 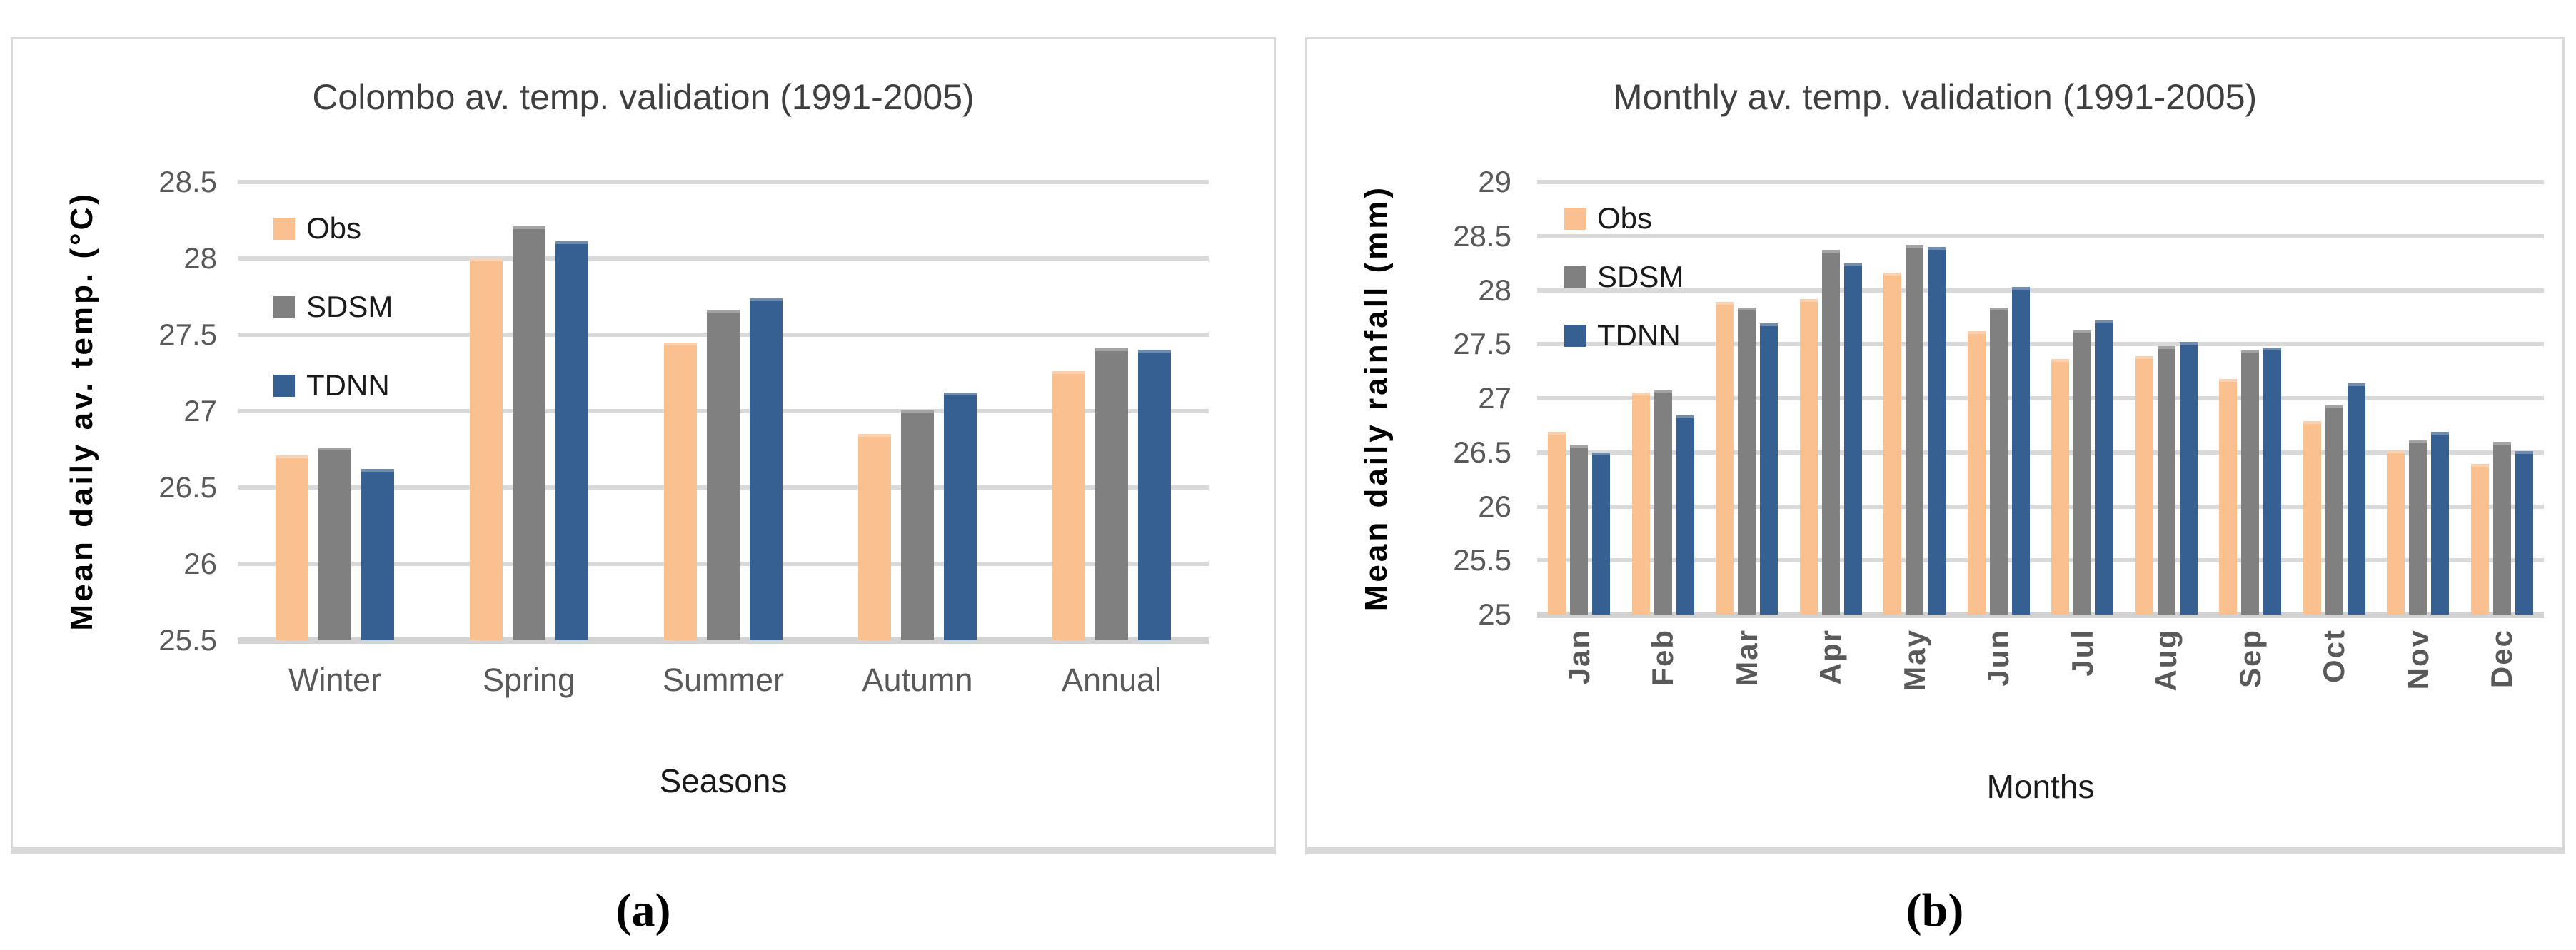 I want to click on bar-tdnn-dec, so click(x=2524, y=533).